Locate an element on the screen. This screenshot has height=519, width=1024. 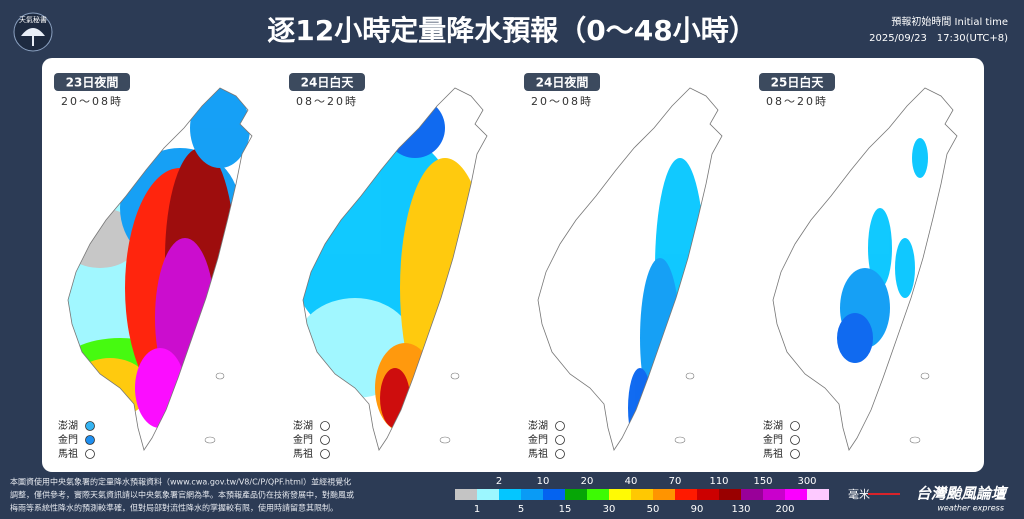
logo-text: 天氣秘書 is located at coordinates (33, 19).